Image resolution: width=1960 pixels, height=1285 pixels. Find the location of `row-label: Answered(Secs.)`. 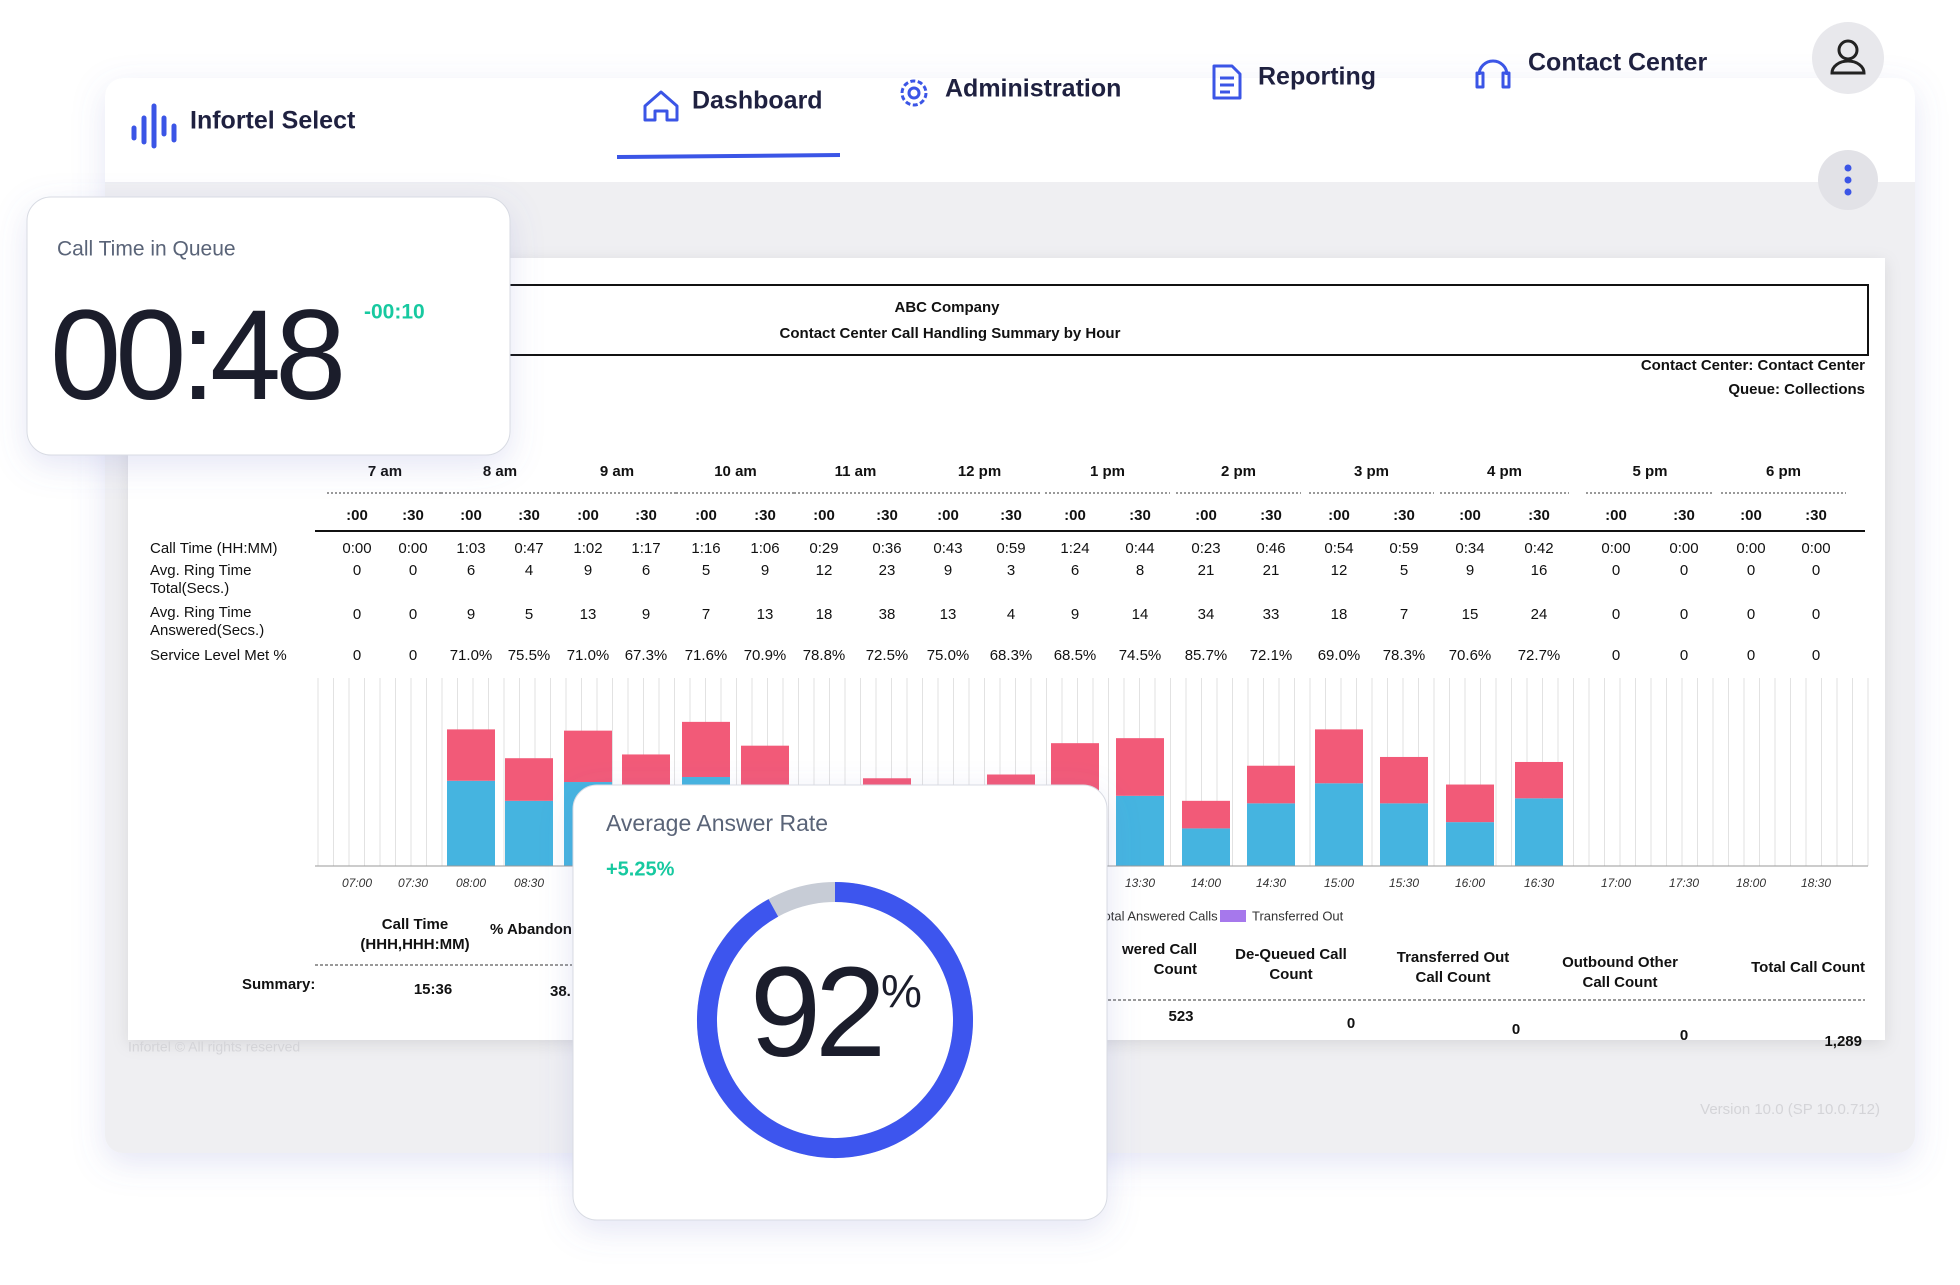

row-label: Answered(Secs.) is located at coordinates (207, 630).